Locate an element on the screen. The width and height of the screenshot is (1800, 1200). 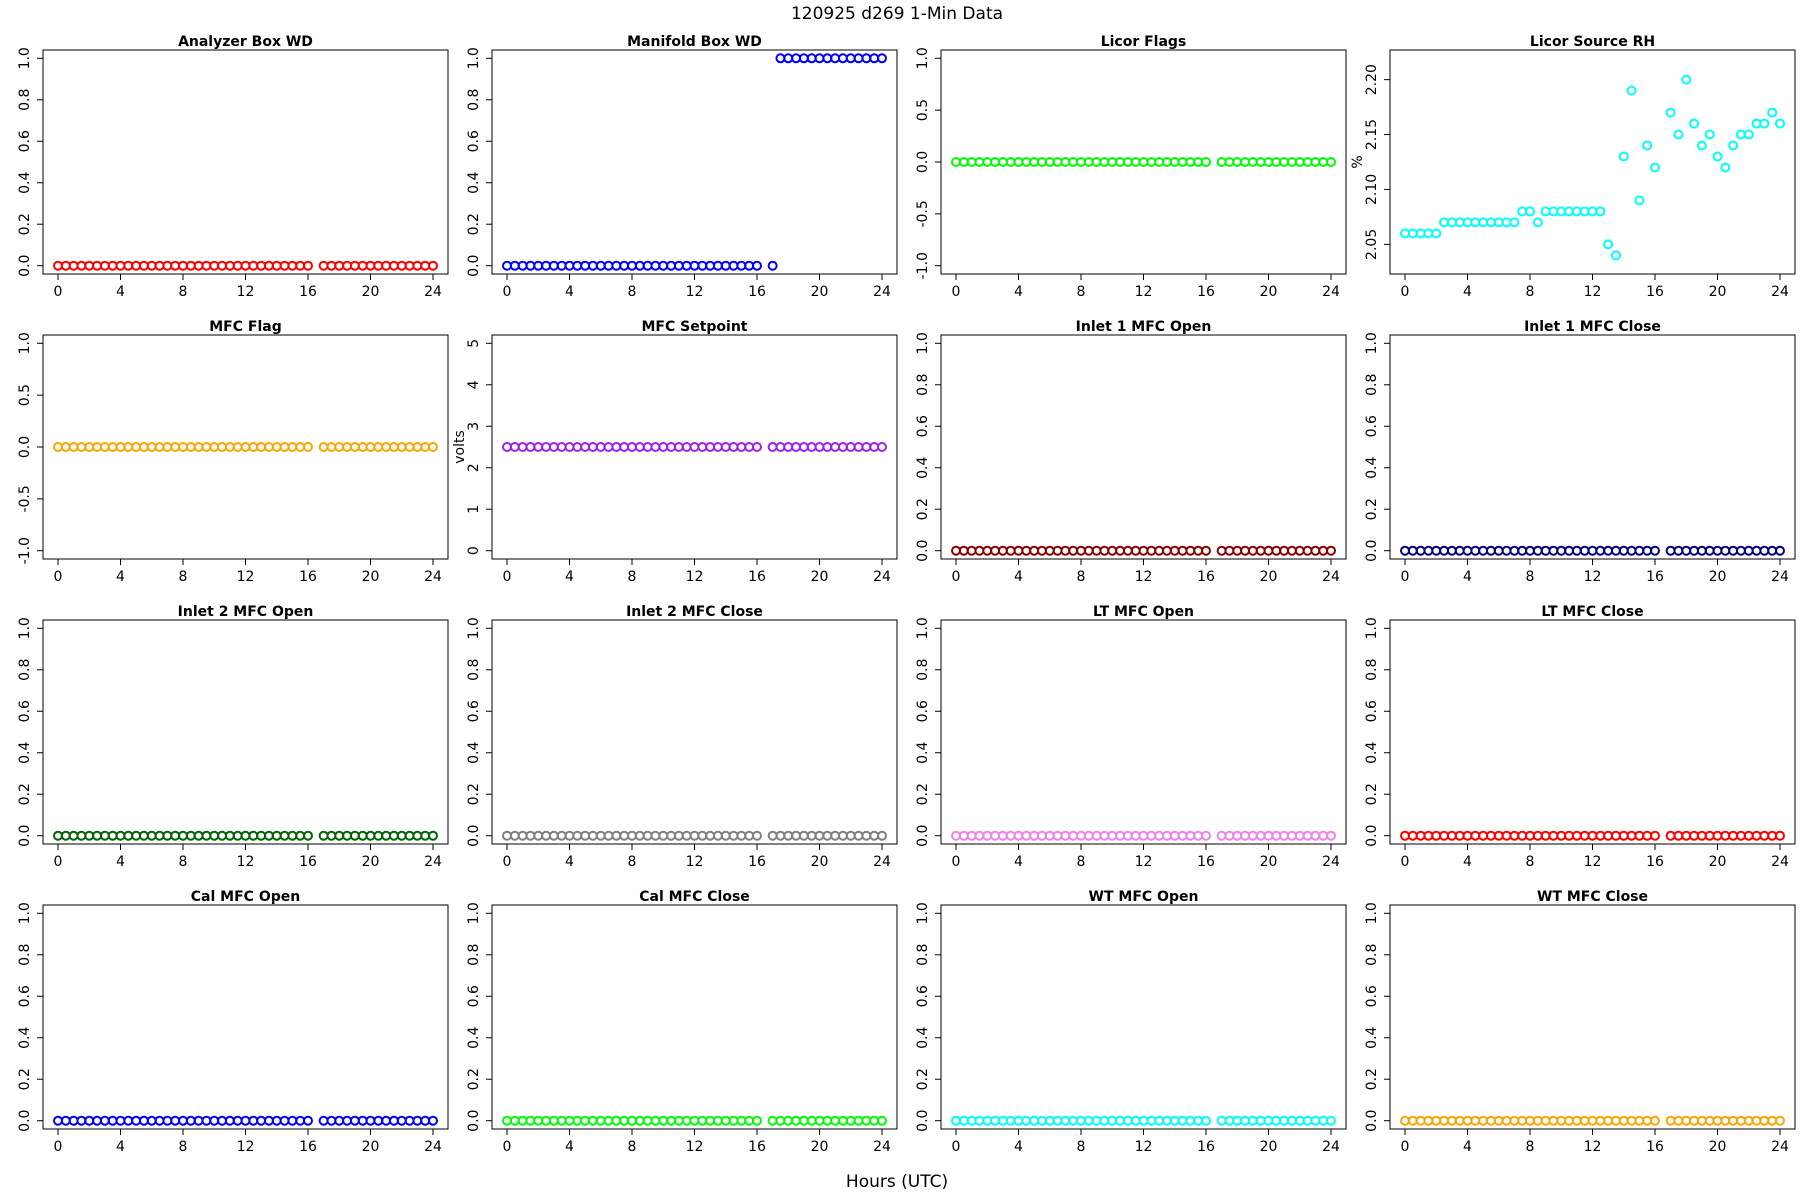
x-tick-label: 4 is located at coordinates (1467, 577).